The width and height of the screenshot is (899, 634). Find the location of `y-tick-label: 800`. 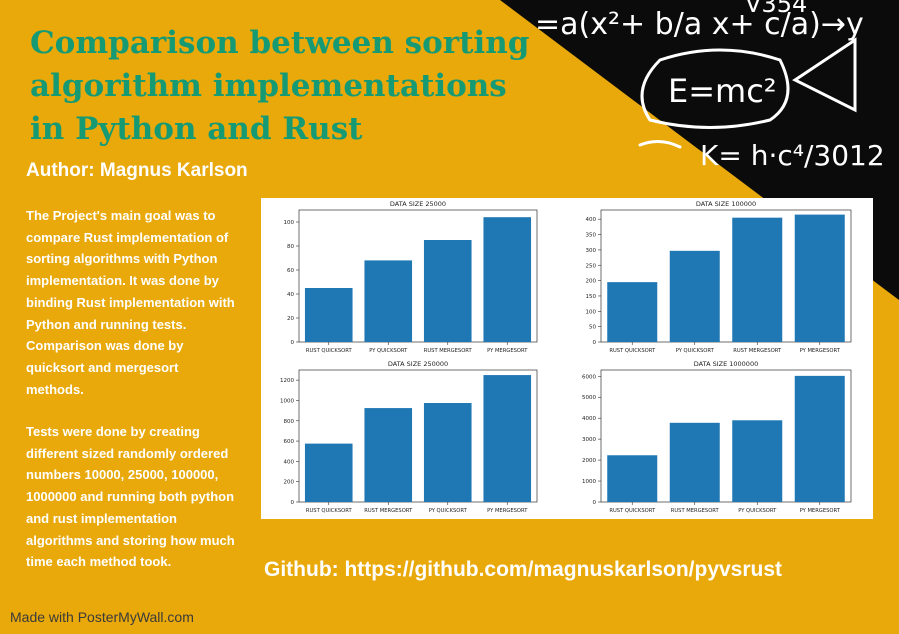

y-tick-label: 800 is located at coordinates (289, 422).